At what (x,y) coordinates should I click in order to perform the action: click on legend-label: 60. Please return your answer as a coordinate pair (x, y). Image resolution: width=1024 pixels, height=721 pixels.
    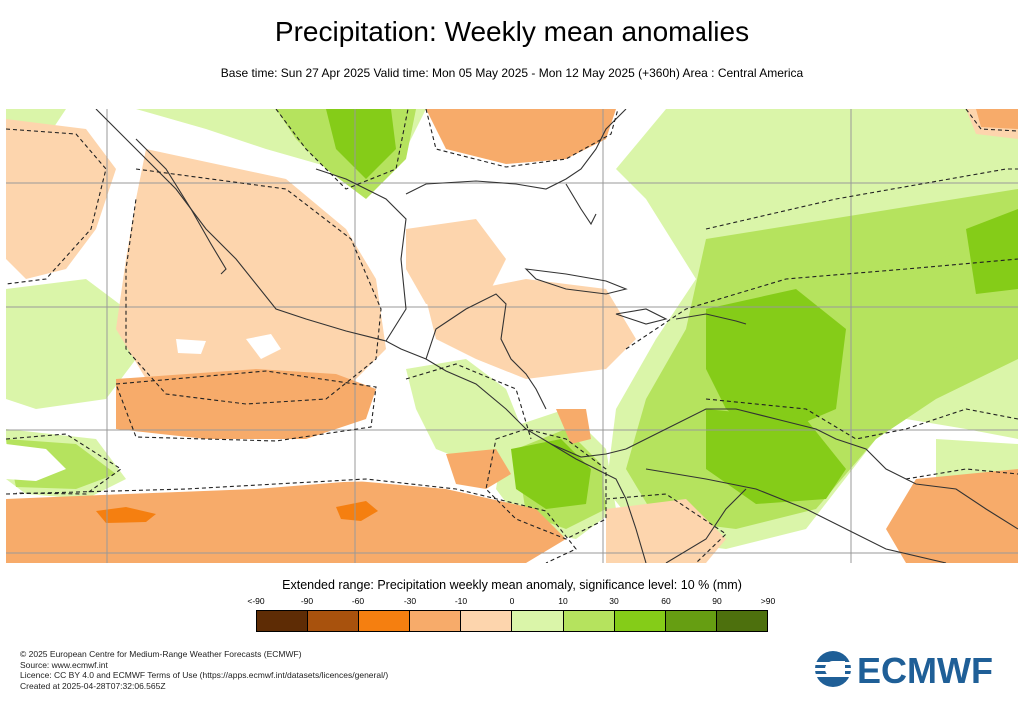
    Looking at the image, I should click on (666, 601).